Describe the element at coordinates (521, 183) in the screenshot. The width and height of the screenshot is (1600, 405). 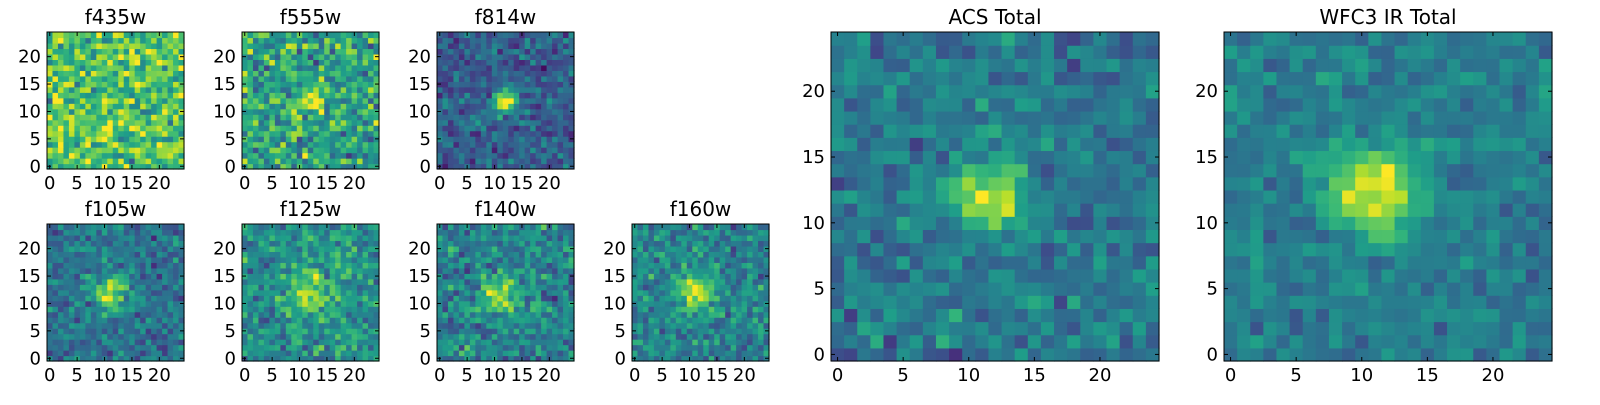
I see `x-tick-label: 15` at that location.